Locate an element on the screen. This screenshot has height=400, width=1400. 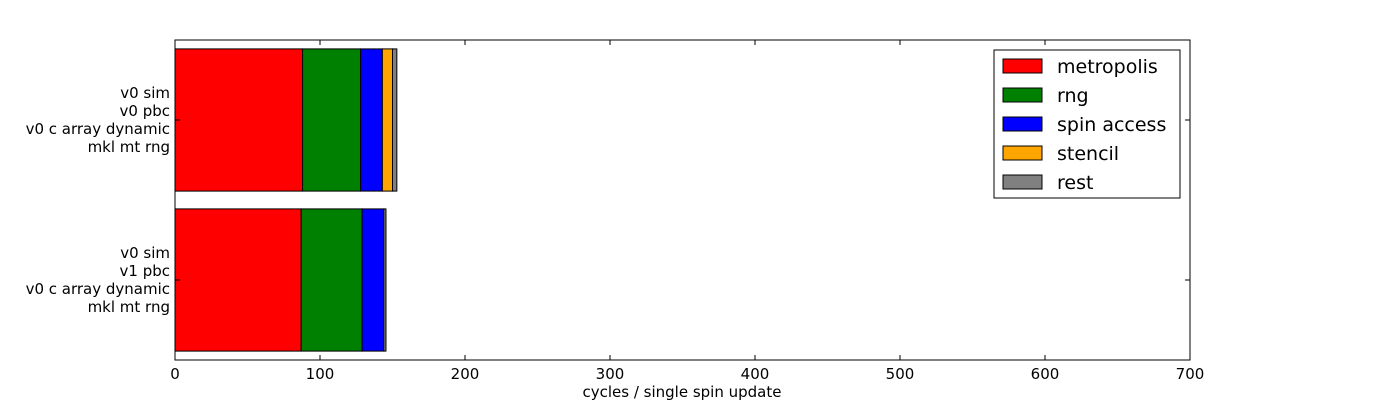
legend-swatch-rest is located at coordinates (1022, 182).